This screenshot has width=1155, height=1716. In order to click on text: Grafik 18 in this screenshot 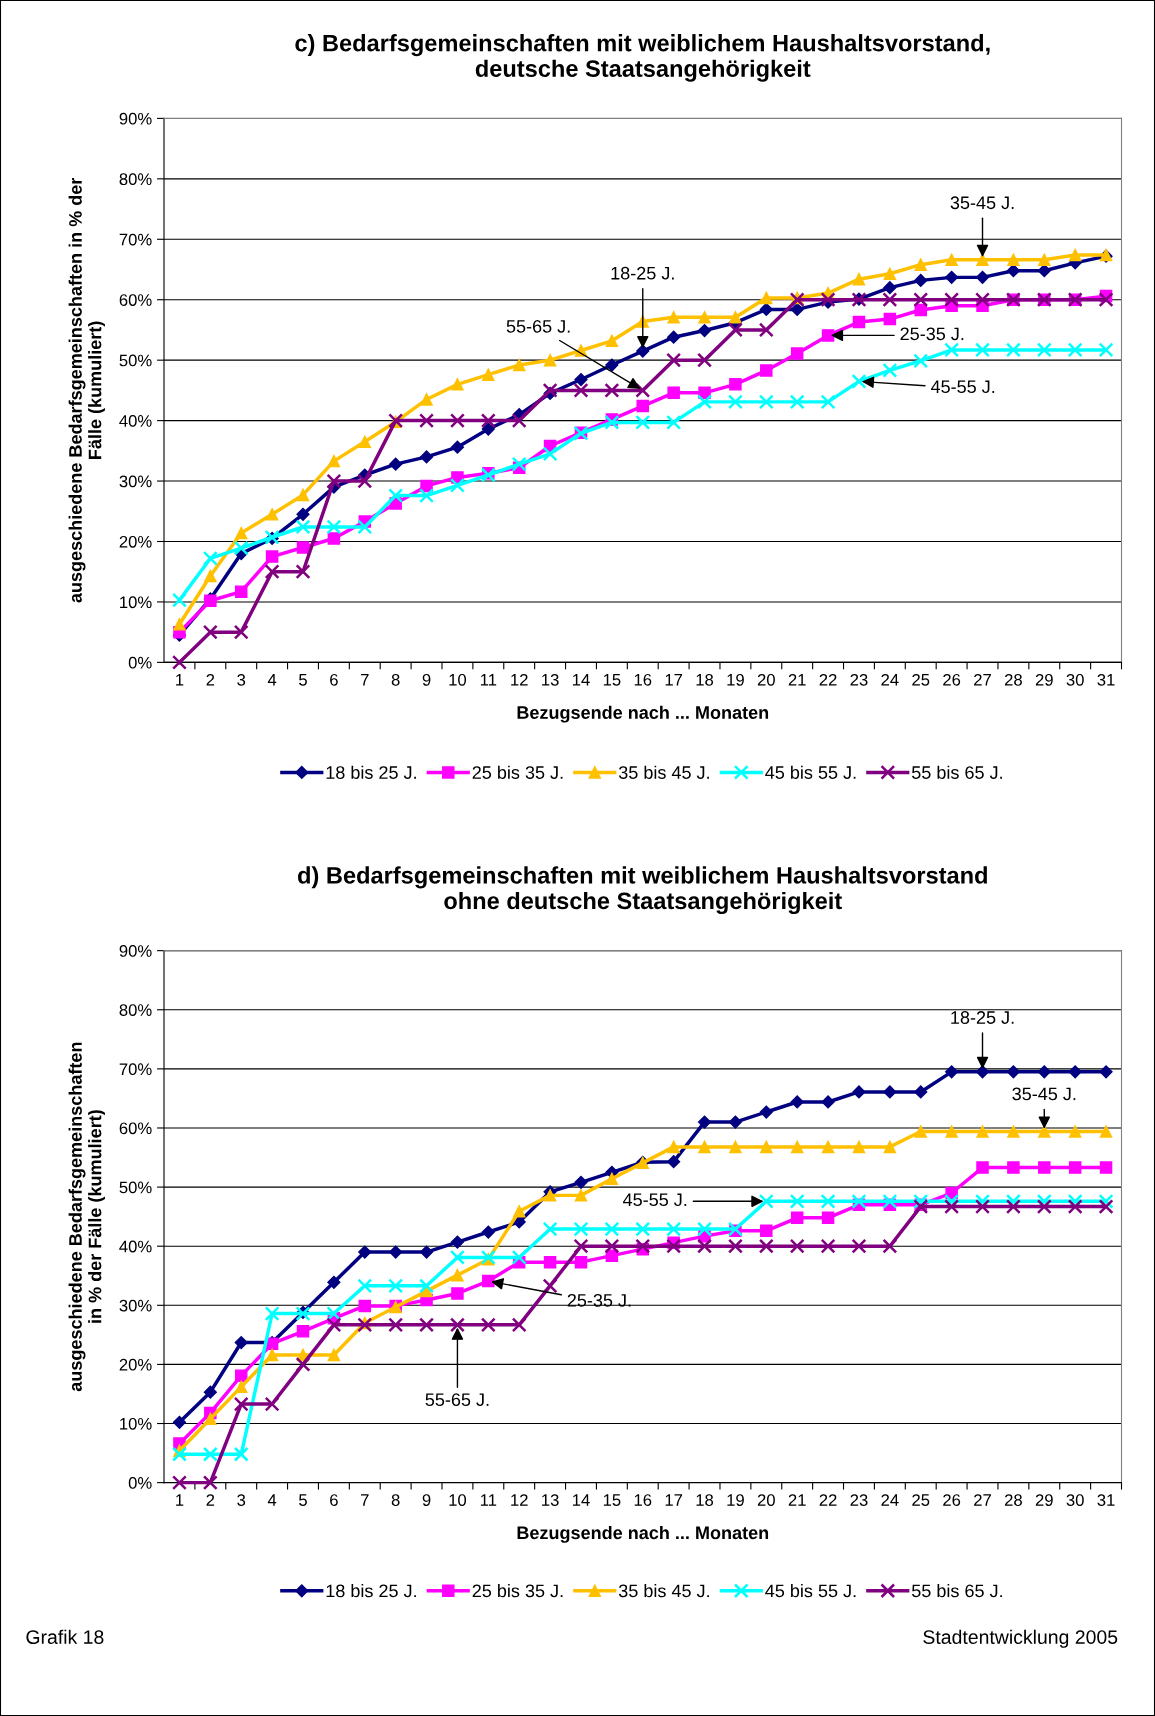, I will do `click(65, 1636)`.